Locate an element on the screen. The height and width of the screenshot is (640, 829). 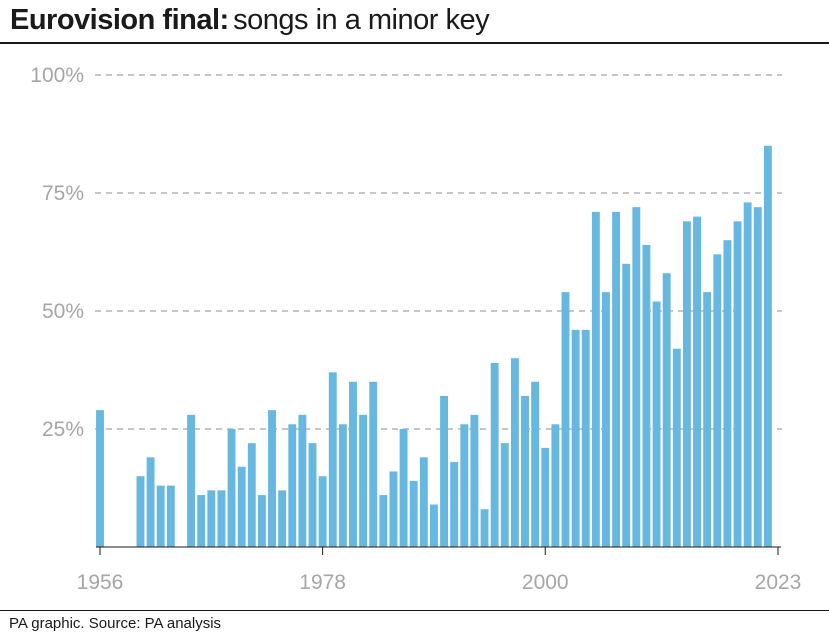
bar-2019 is located at coordinates (737, 384).